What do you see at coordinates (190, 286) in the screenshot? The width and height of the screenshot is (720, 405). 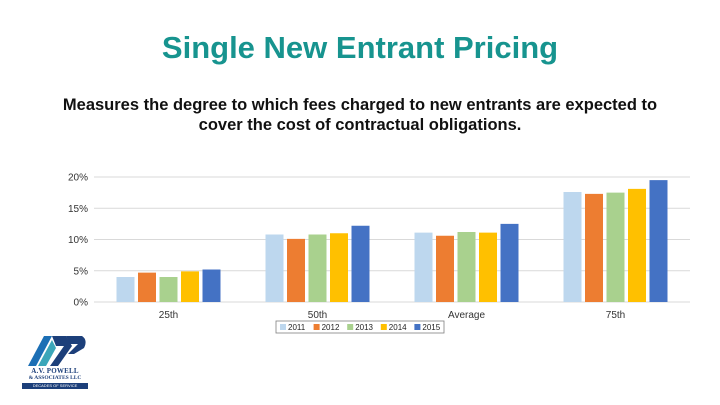 I see `bar-2014-25th` at bounding box center [190, 286].